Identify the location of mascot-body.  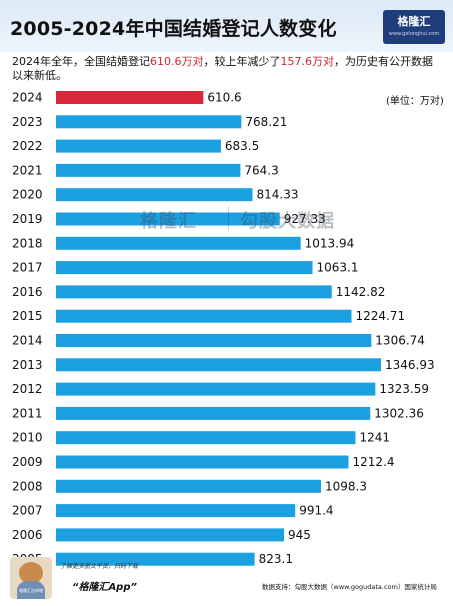
(31, 590).